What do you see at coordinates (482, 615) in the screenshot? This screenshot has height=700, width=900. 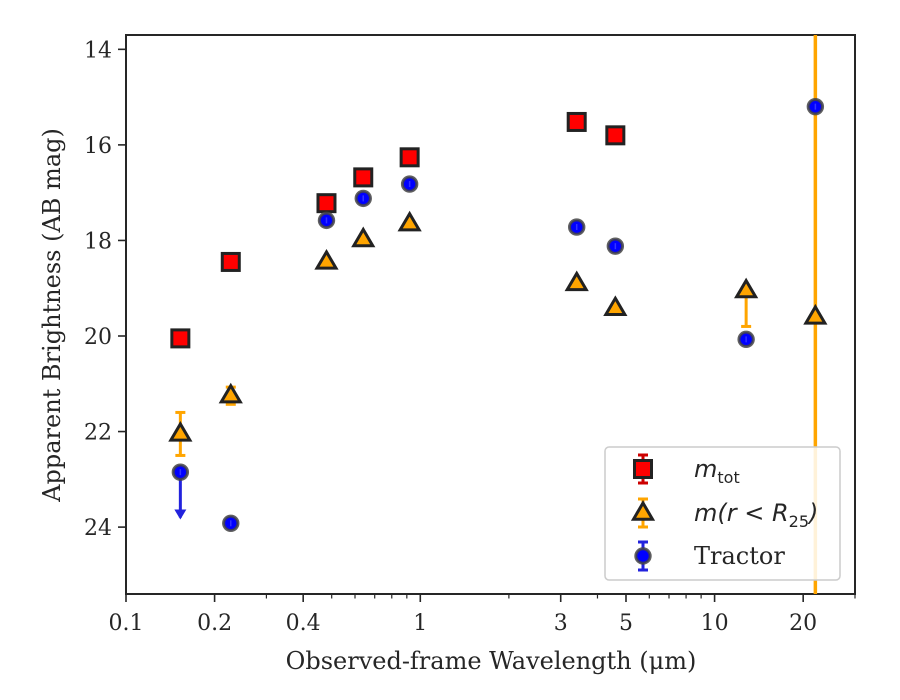 I see `x-axis: 0.1 0.2 0.4 1 3 5 10 20` at bounding box center [482, 615].